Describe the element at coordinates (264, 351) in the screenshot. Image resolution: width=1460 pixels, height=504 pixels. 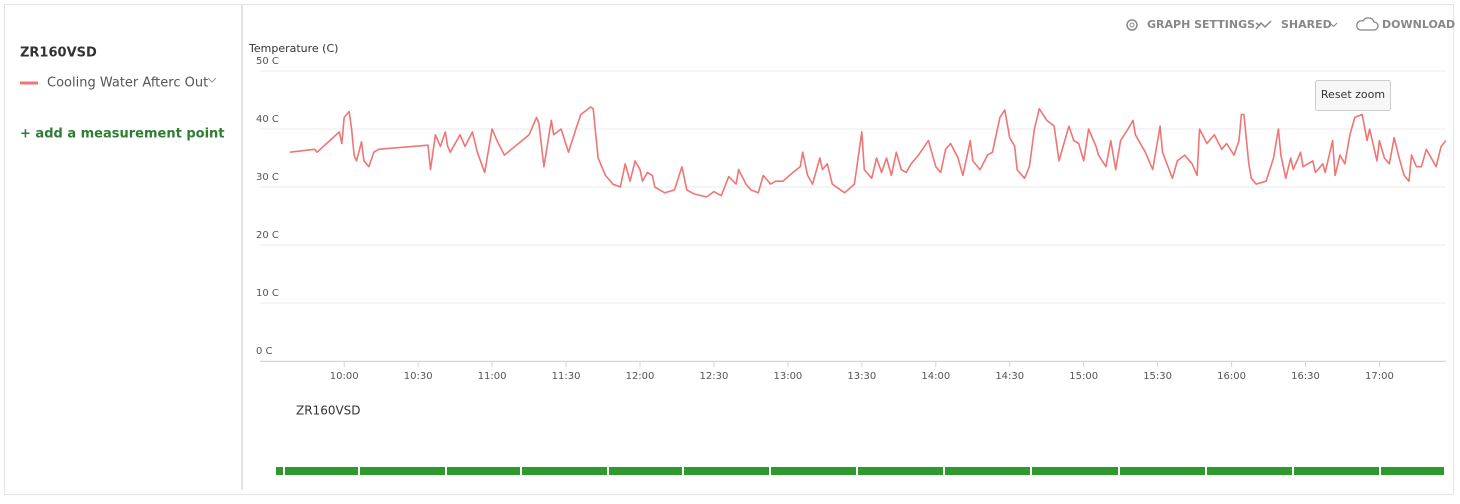
I see `y-tick-label: 0 C` at that location.